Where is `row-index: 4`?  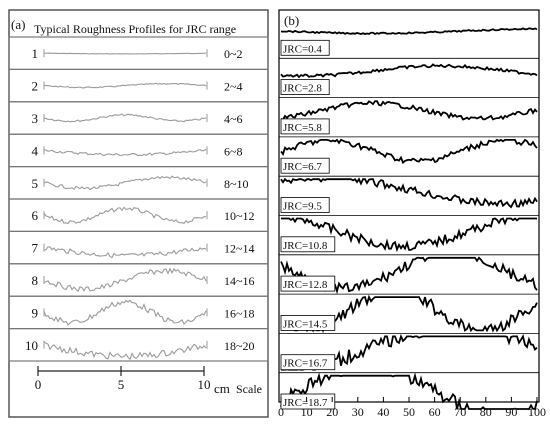
row-index: 4 is located at coordinates (35, 150).